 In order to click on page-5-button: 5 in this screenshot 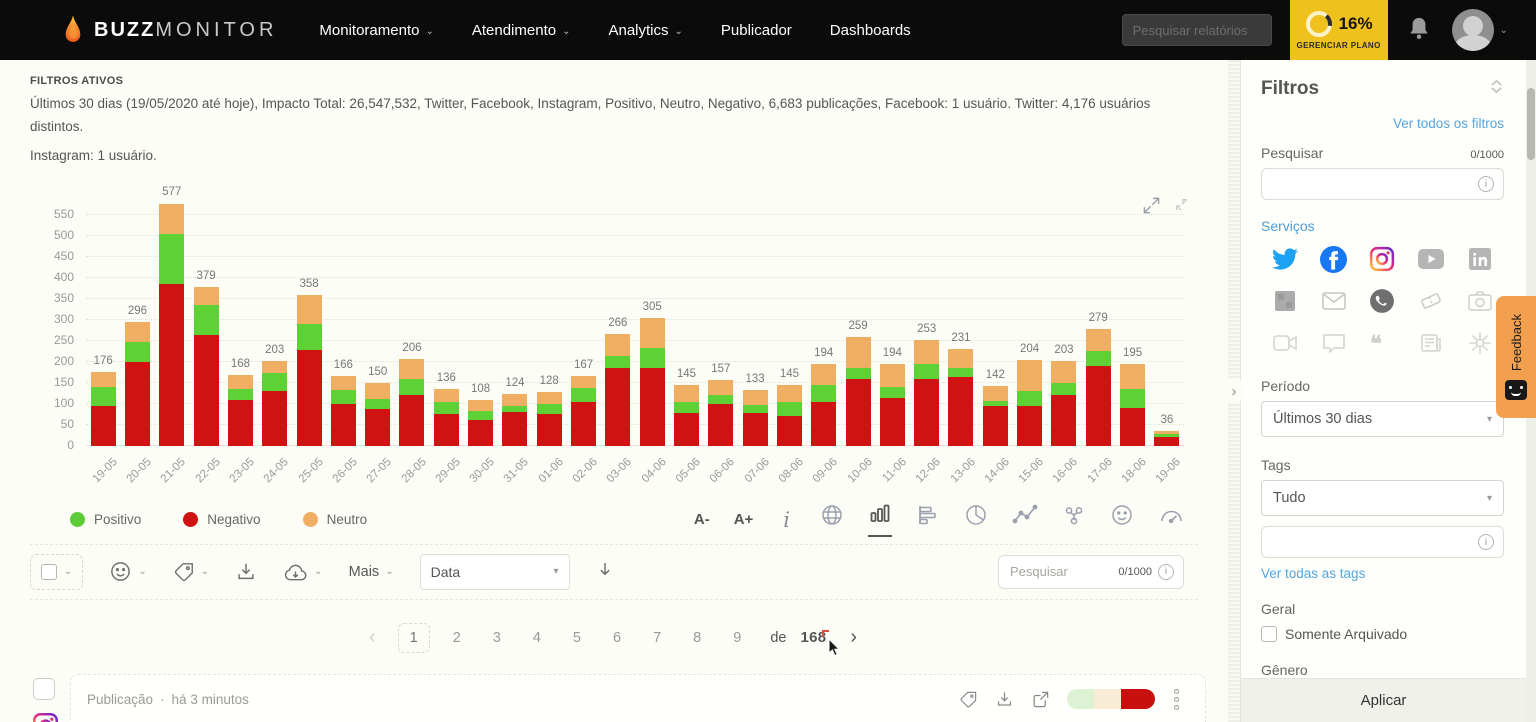, I will do `click(576, 637)`.